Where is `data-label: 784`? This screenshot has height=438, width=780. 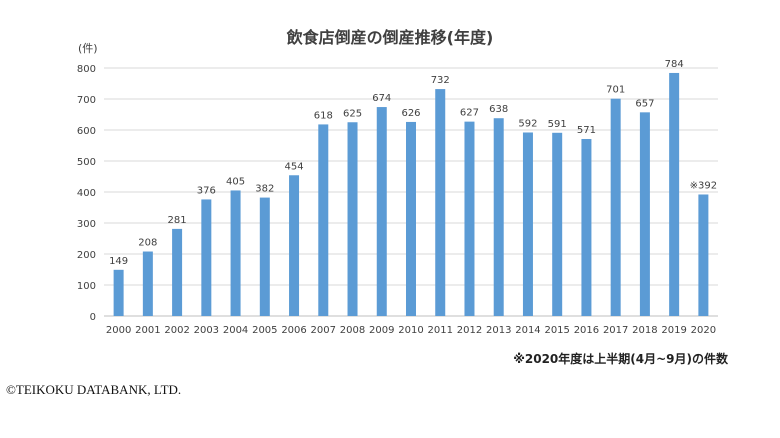
data-label: 784 is located at coordinates (674, 64).